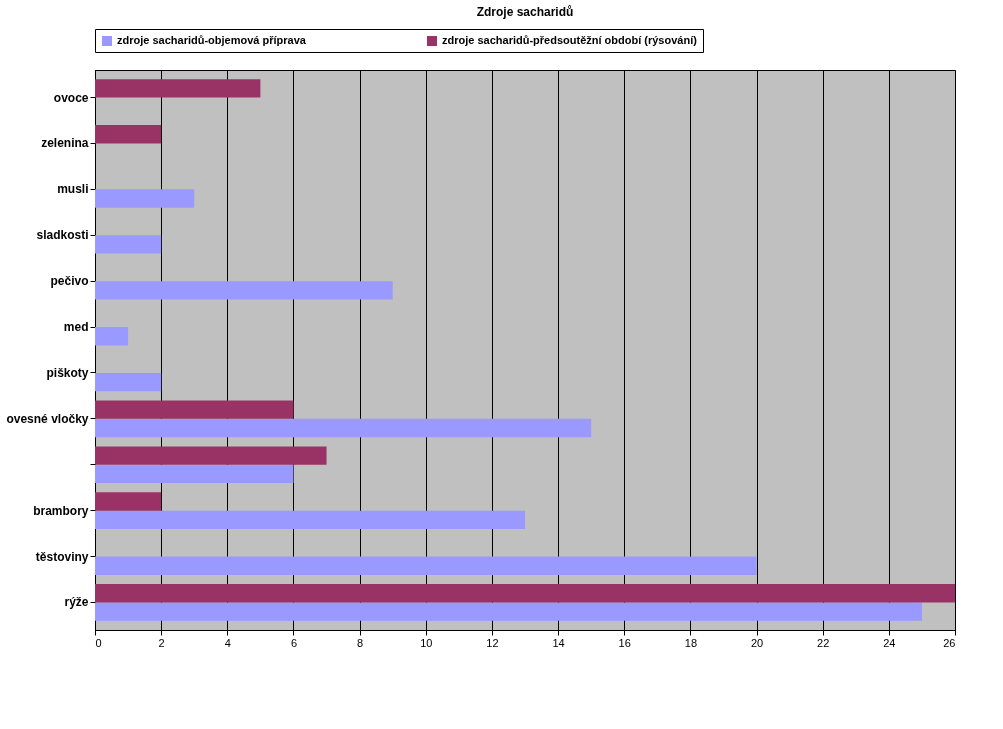 The image size is (1003, 729). I want to click on x-tick-label: 14, so click(558, 642).